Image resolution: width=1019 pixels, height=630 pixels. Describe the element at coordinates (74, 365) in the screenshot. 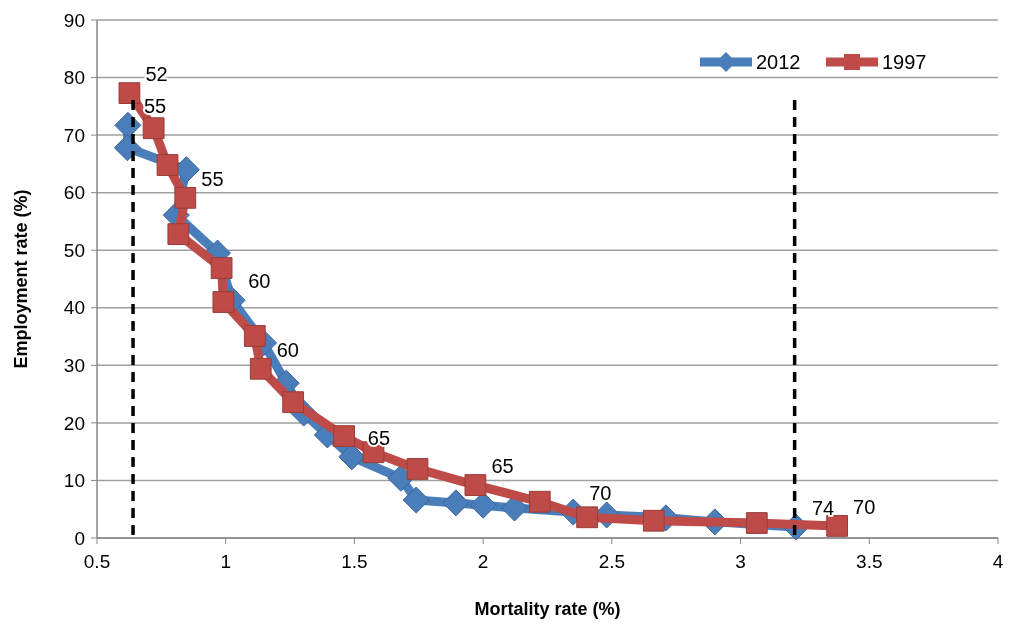

I see `y-tick-label: 30` at that location.